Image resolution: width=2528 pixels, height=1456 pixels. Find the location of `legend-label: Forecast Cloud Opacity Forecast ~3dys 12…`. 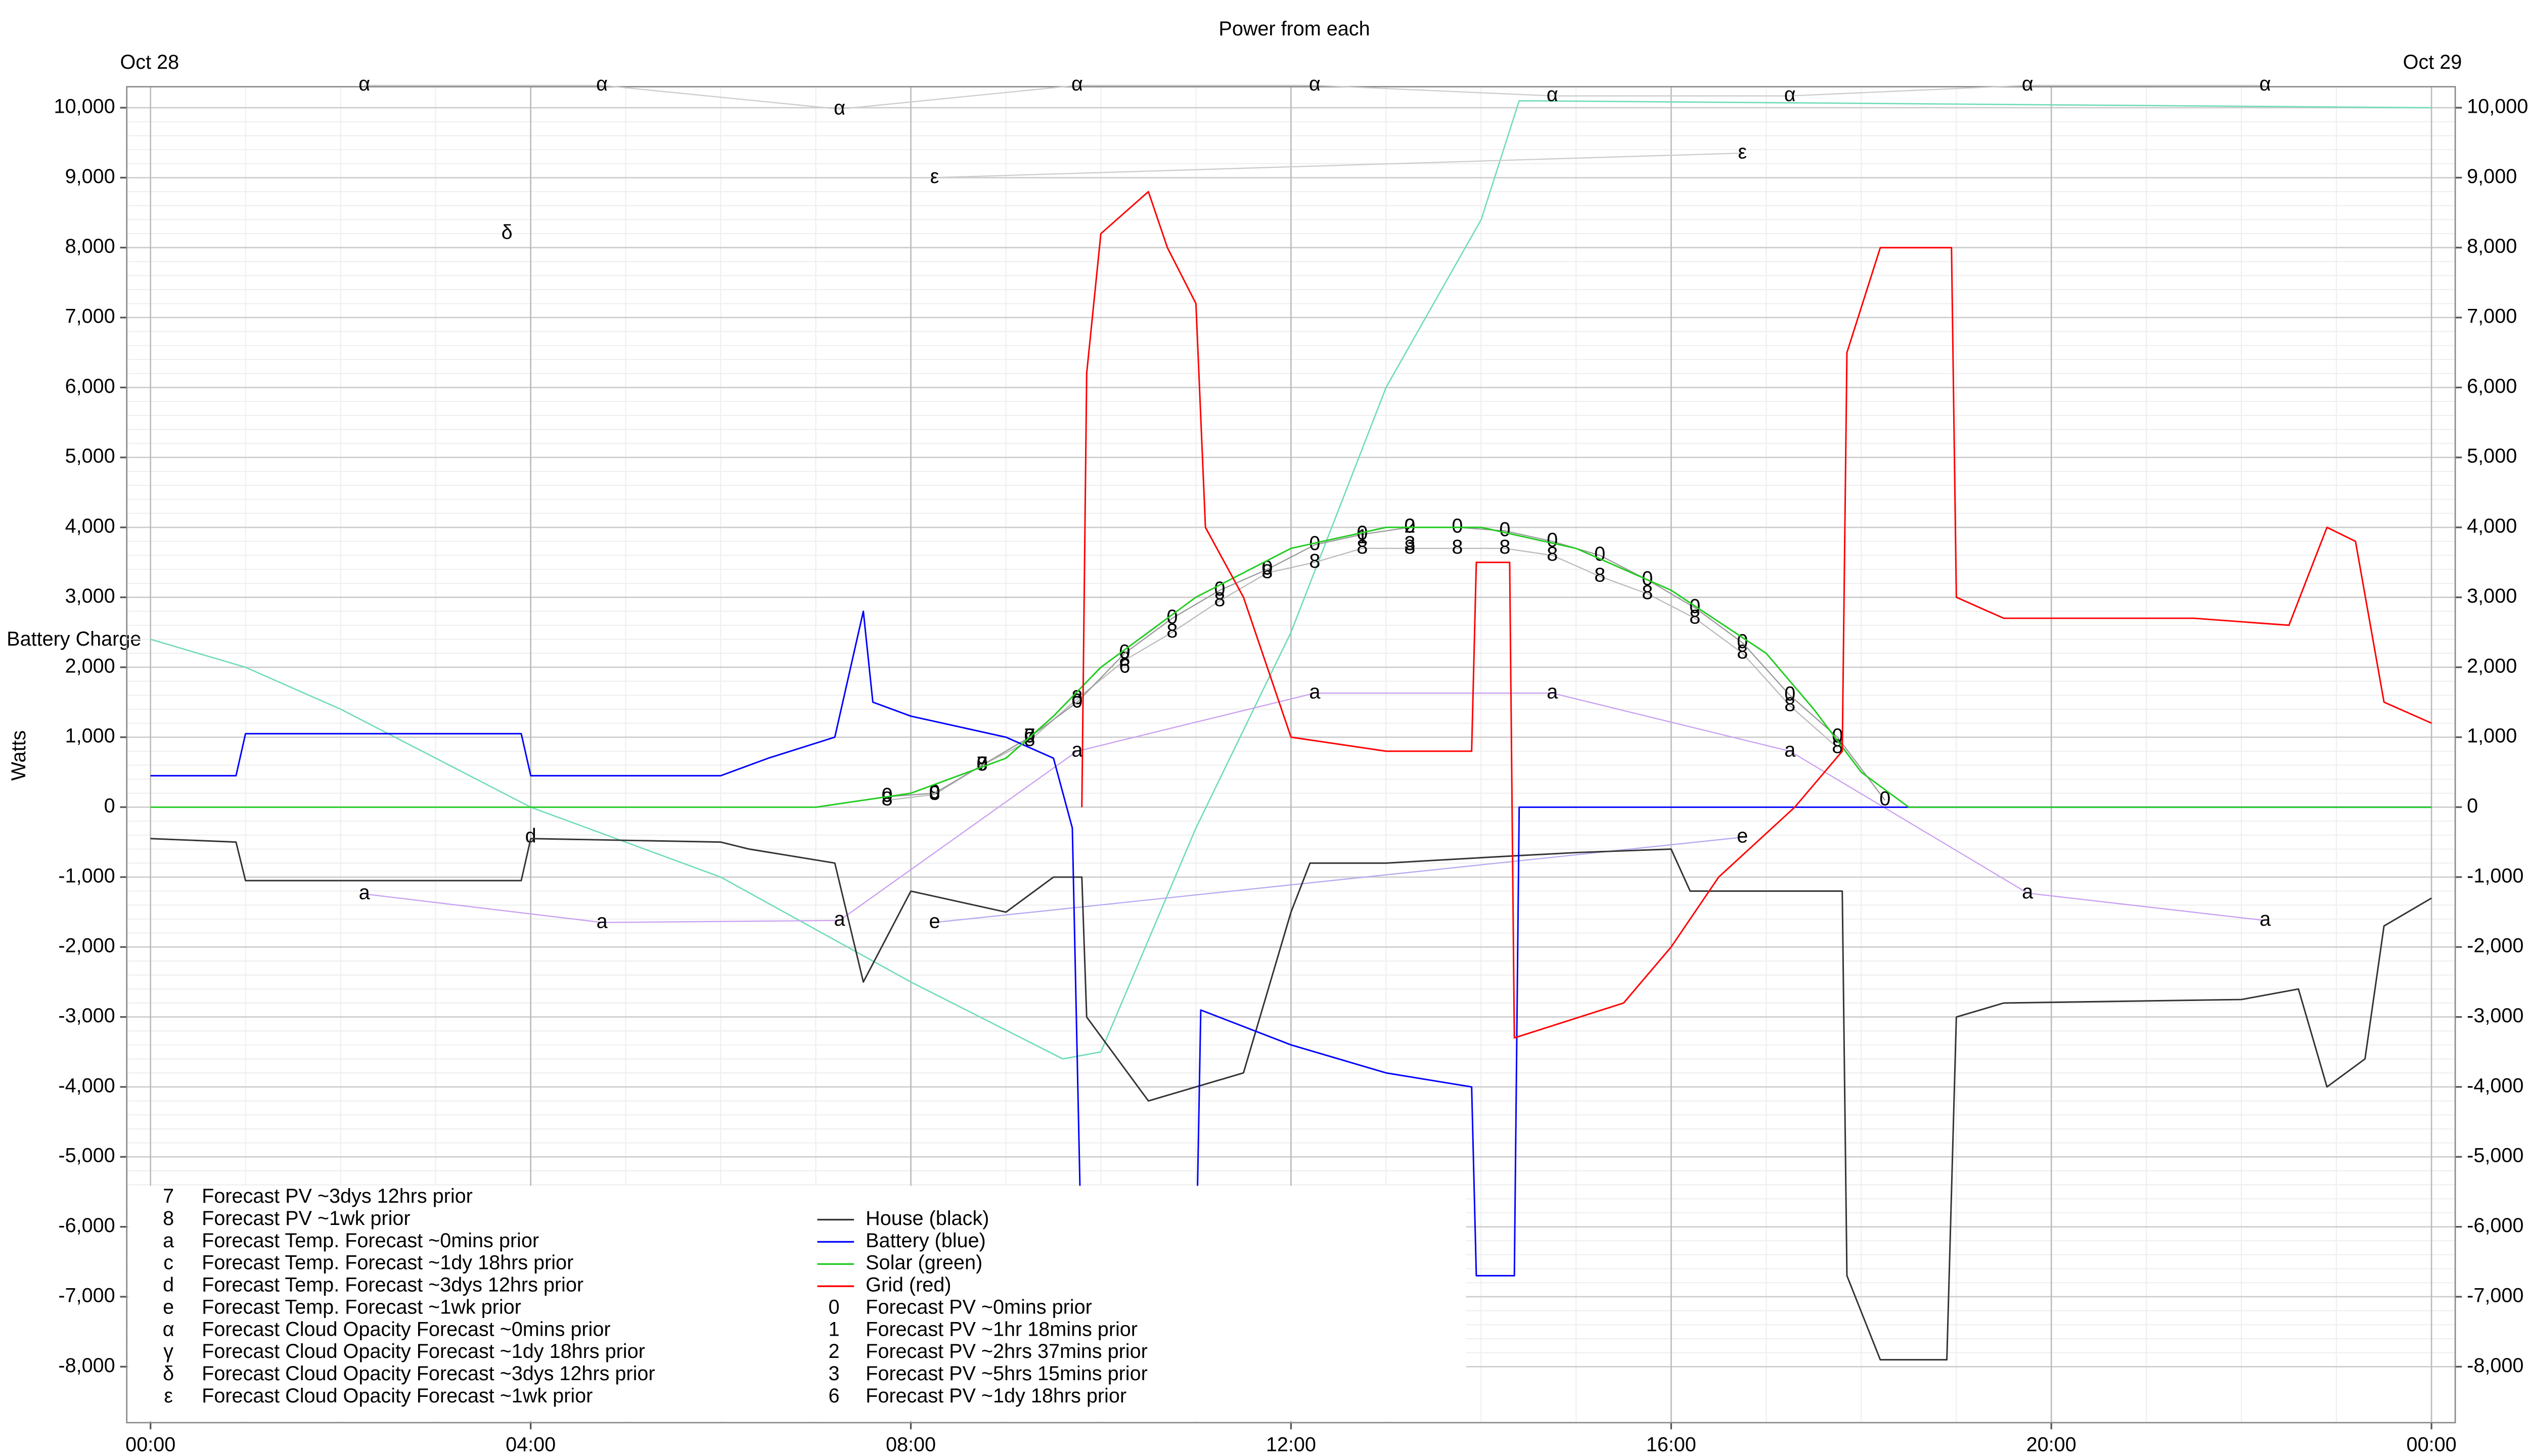

legend-label: Forecast Cloud Opacity Forecast ~3dys 12… is located at coordinates (429, 1373).